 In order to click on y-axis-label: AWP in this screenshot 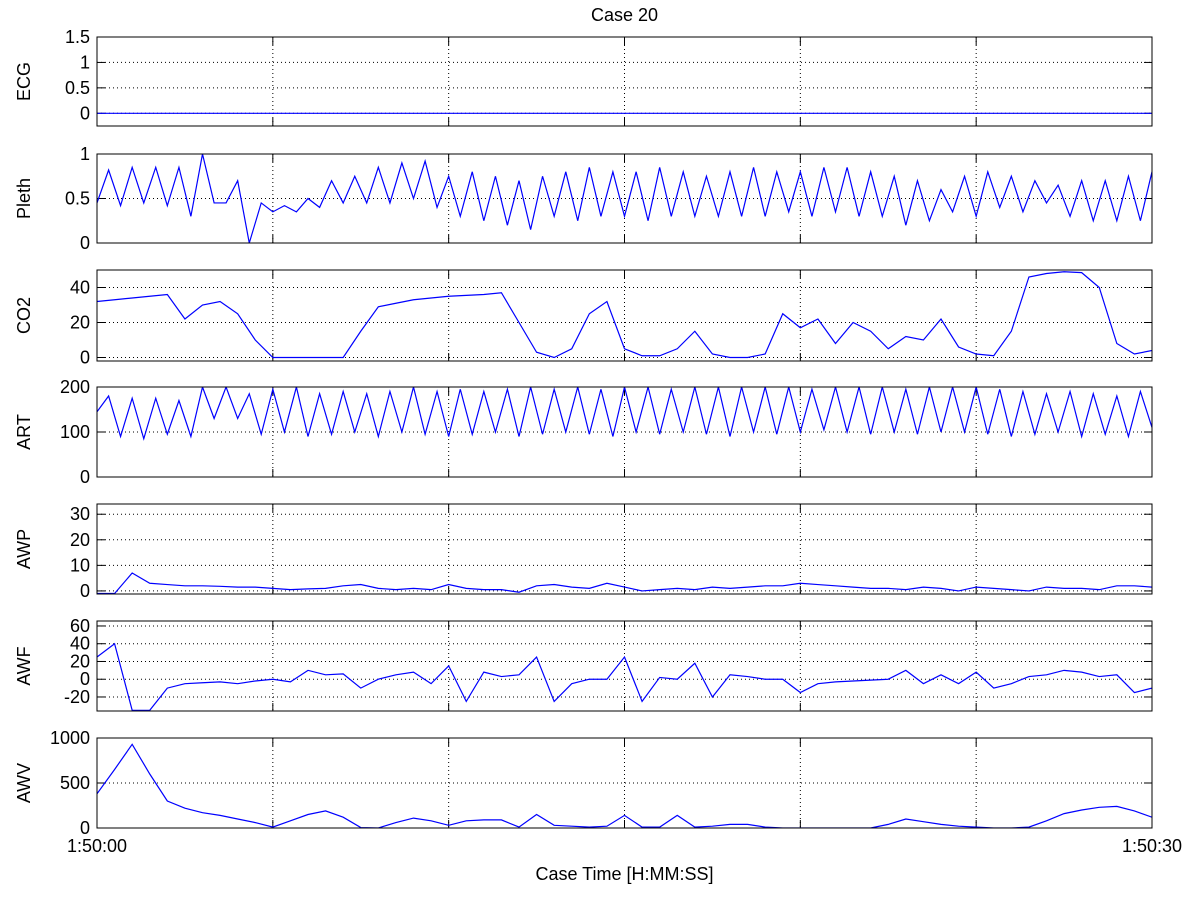, I will do `click(24, 549)`.